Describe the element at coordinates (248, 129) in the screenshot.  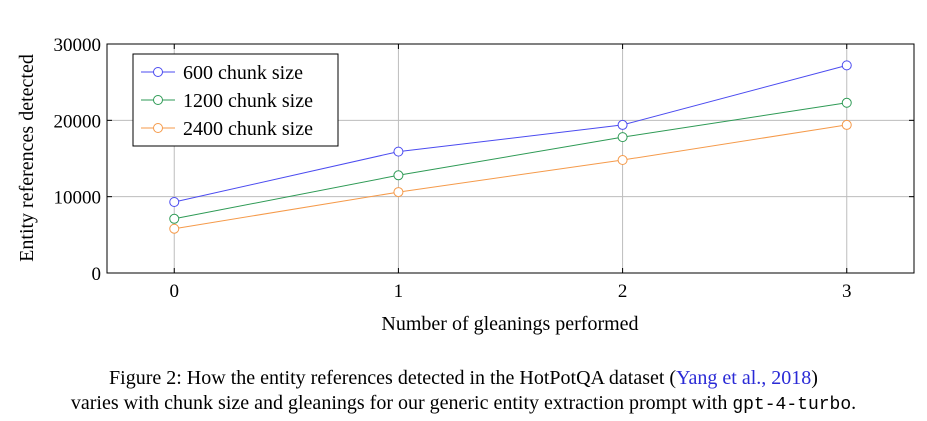
I see `legend-label: 2400 chunk size` at that location.